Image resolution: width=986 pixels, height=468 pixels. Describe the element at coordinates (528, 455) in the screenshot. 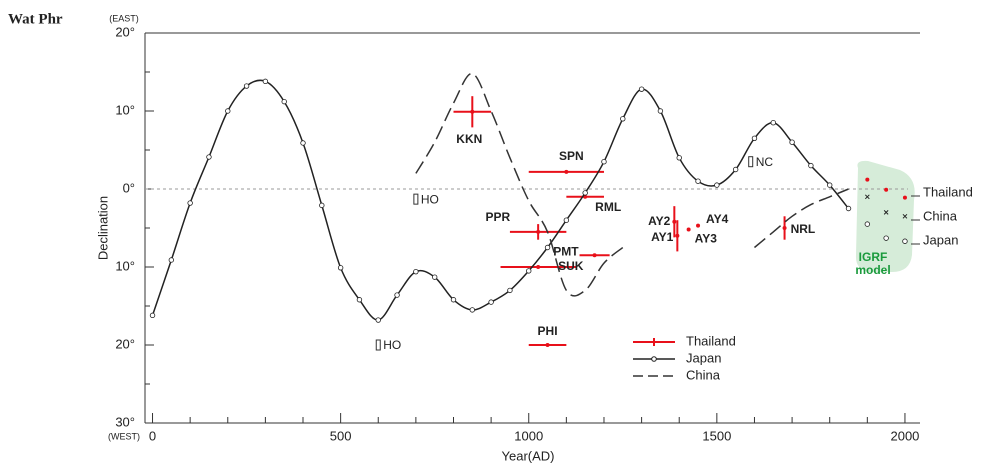

I see `x-axis-label: Year(AD)` at that location.